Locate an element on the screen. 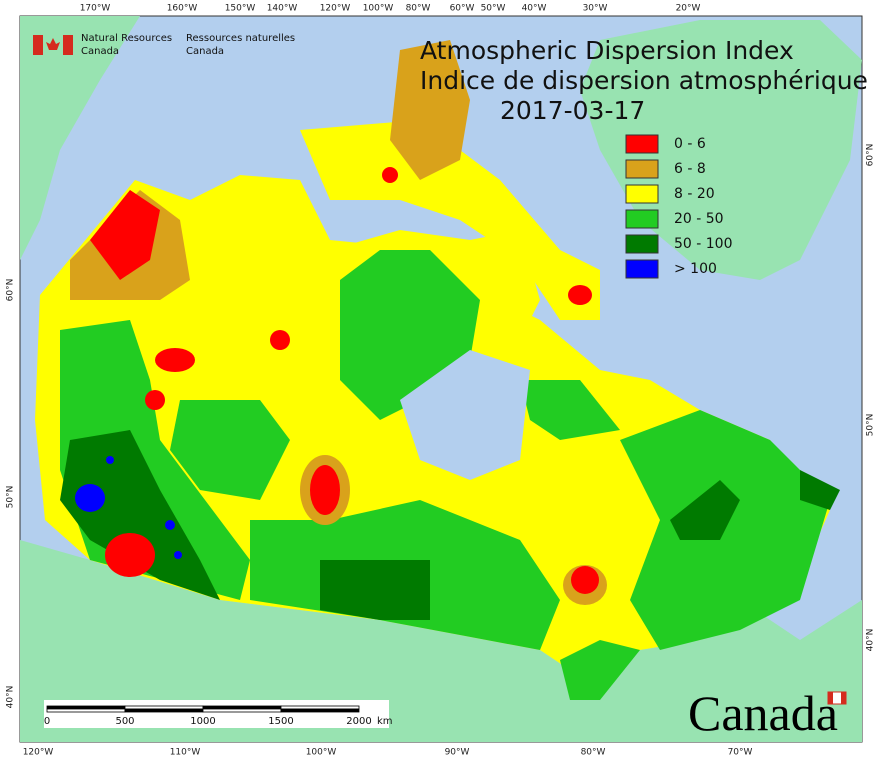 Image resolution: width=880 pixels, height=764 pixels. scale-unit: km is located at coordinates (385, 721).